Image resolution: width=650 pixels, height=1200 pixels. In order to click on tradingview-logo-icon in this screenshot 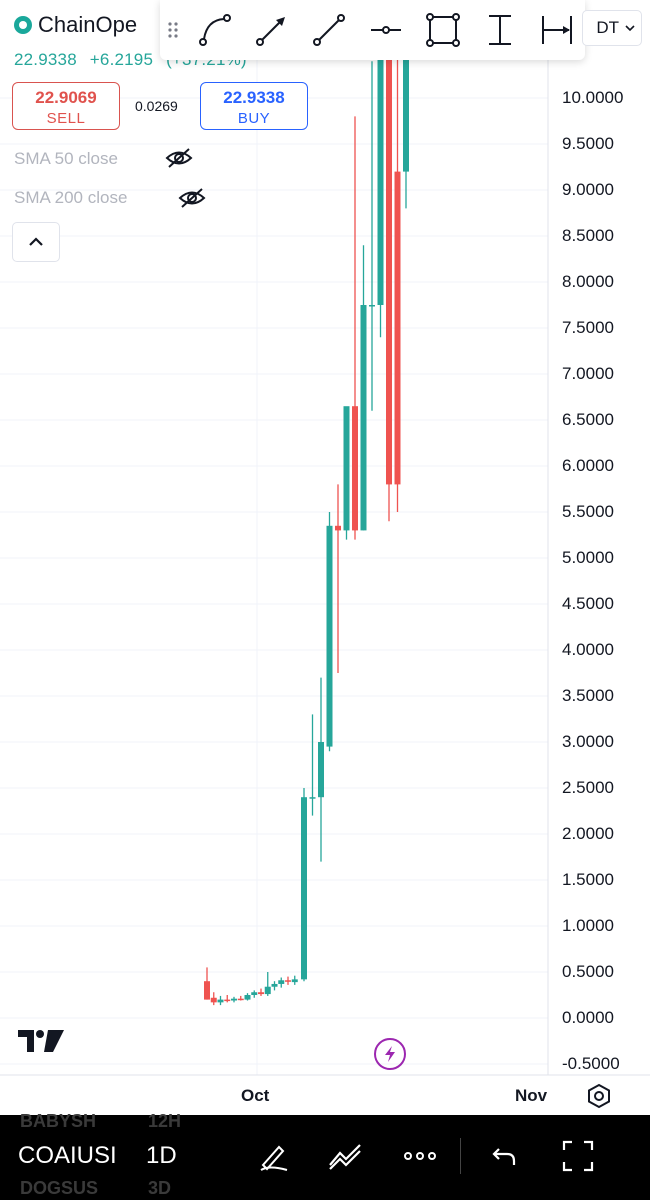, I will do `click(41, 1041)`.